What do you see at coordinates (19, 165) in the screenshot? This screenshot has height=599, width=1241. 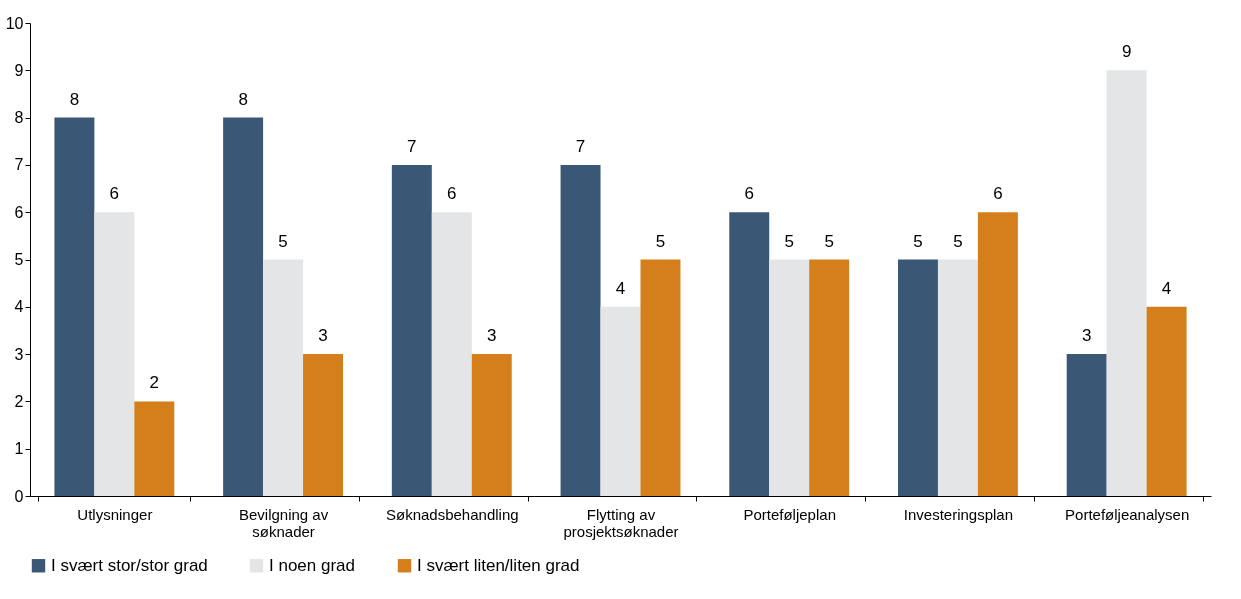 I see `y-tick-label: 7` at bounding box center [19, 165].